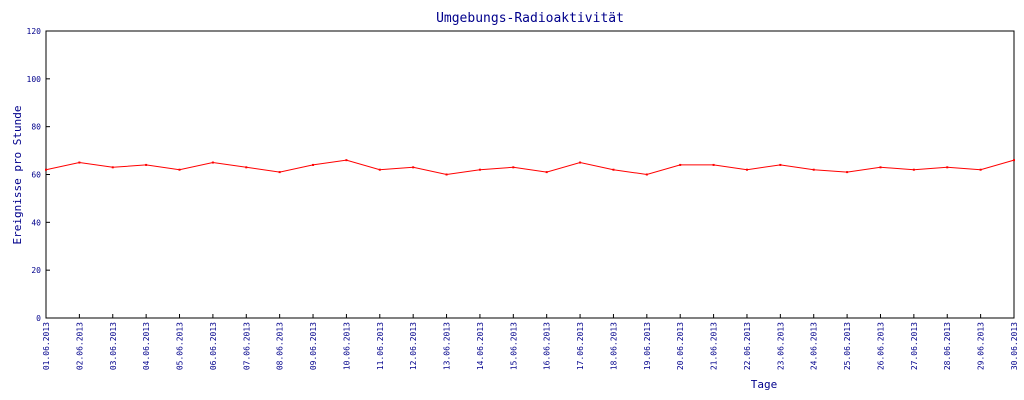 The width and height of the screenshot is (1024, 400). I want to click on x-tick-label: 04.06.2013, so click(146, 346).